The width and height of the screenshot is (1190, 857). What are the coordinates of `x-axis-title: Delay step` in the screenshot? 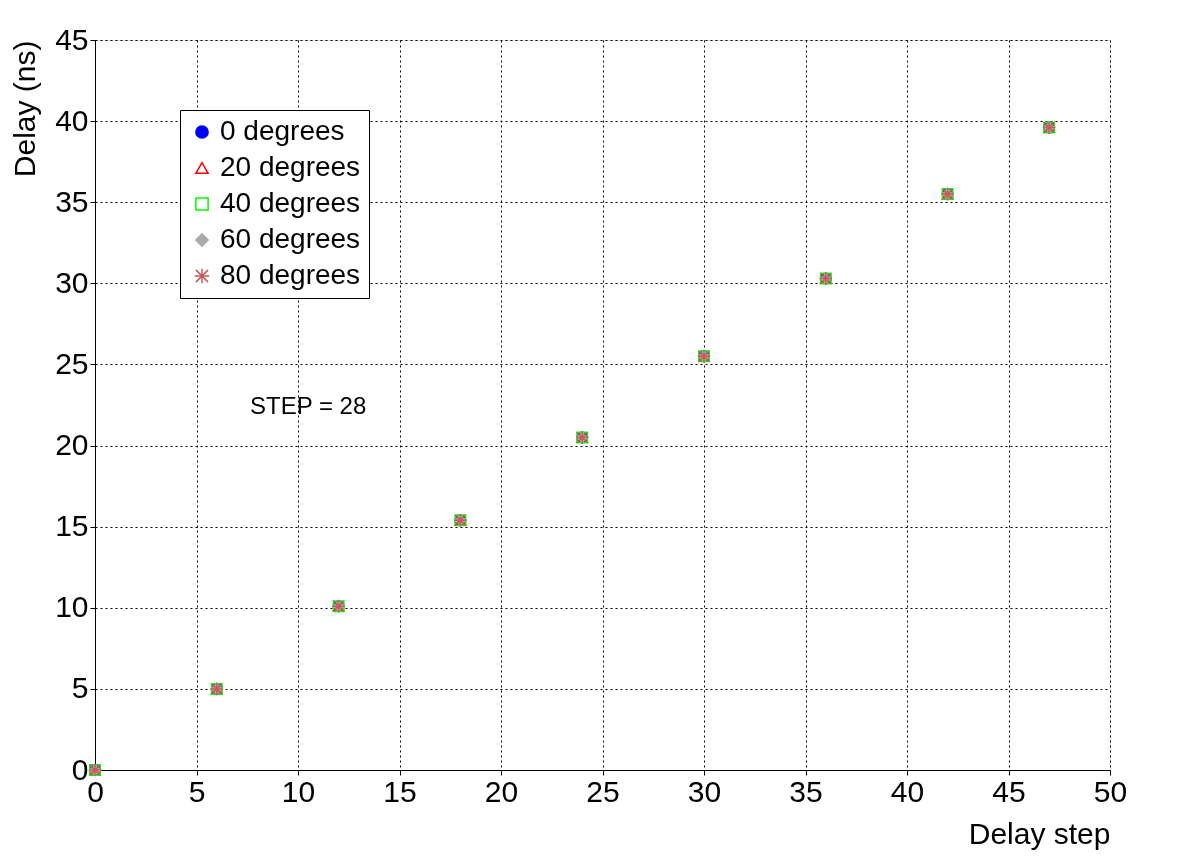 It's located at (1039, 833).